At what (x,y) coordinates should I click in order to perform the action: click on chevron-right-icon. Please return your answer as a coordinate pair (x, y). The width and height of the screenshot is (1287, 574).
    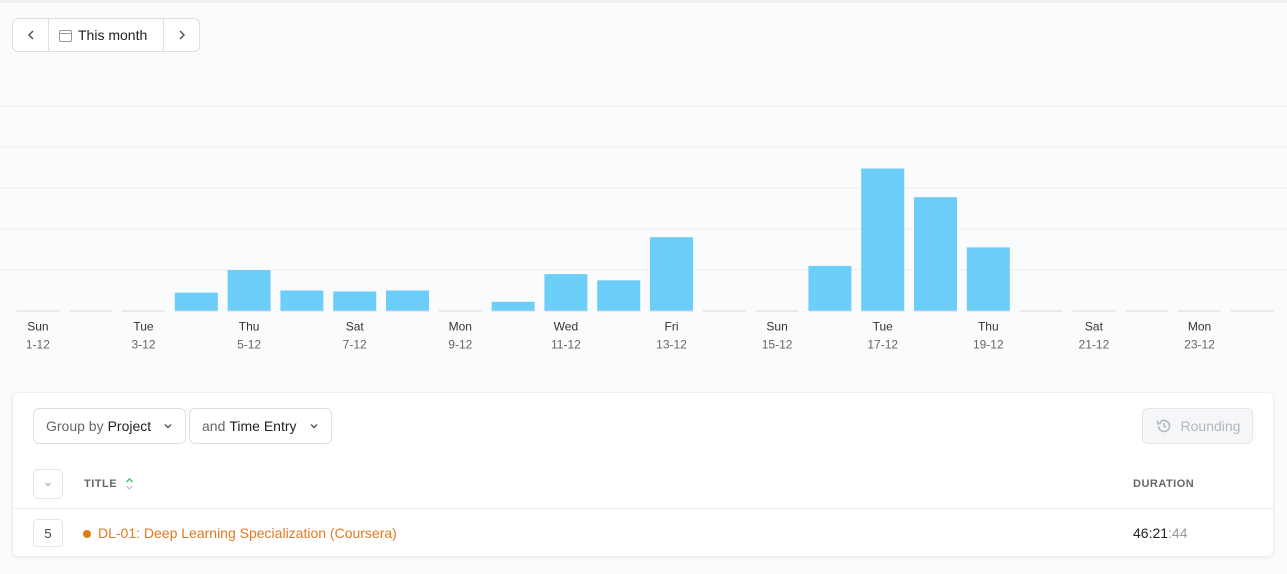
    Looking at the image, I should click on (181, 35).